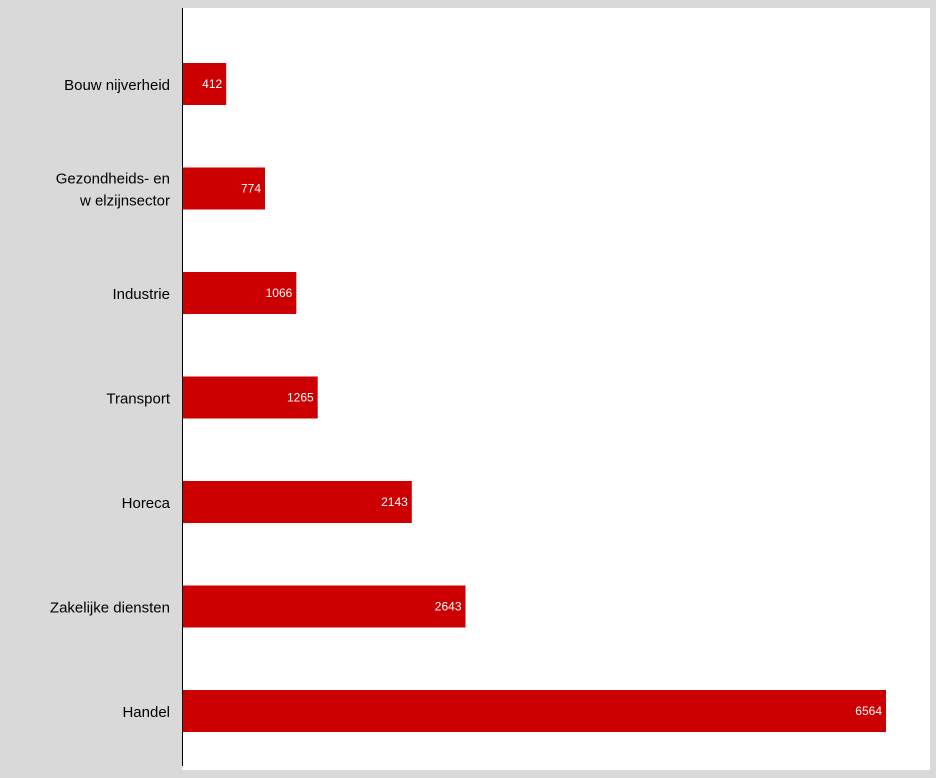 The height and width of the screenshot is (778, 936). Describe the element at coordinates (124, 201) in the screenshot. I see `category-label: w elzijnsector` at that location.